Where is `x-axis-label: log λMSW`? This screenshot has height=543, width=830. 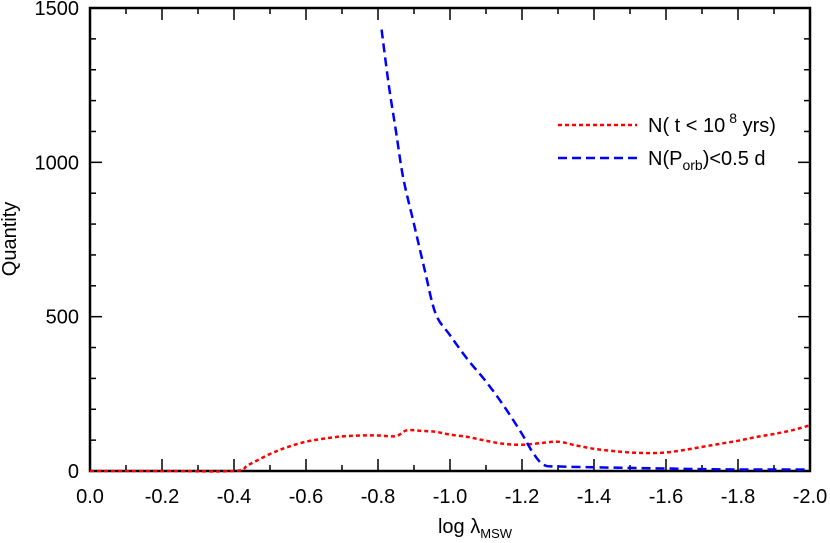 x-axis-label: log λMSW is located at coordinates (475, 528).